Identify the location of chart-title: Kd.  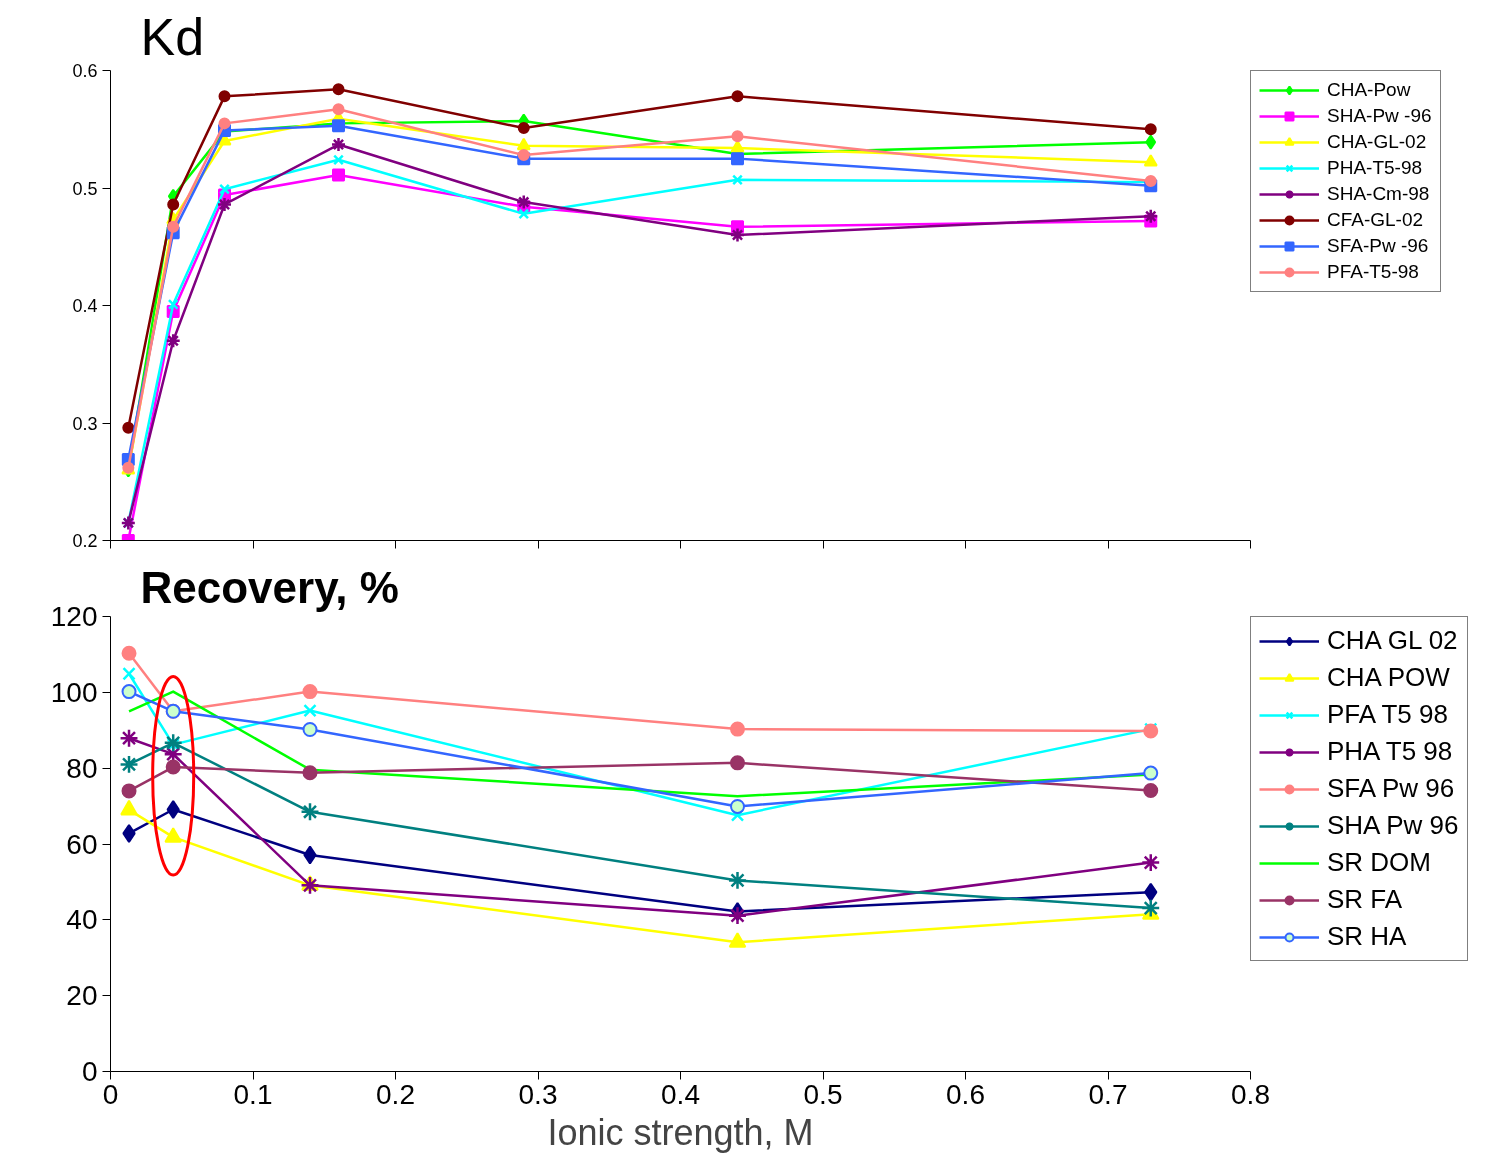
(172, 36).